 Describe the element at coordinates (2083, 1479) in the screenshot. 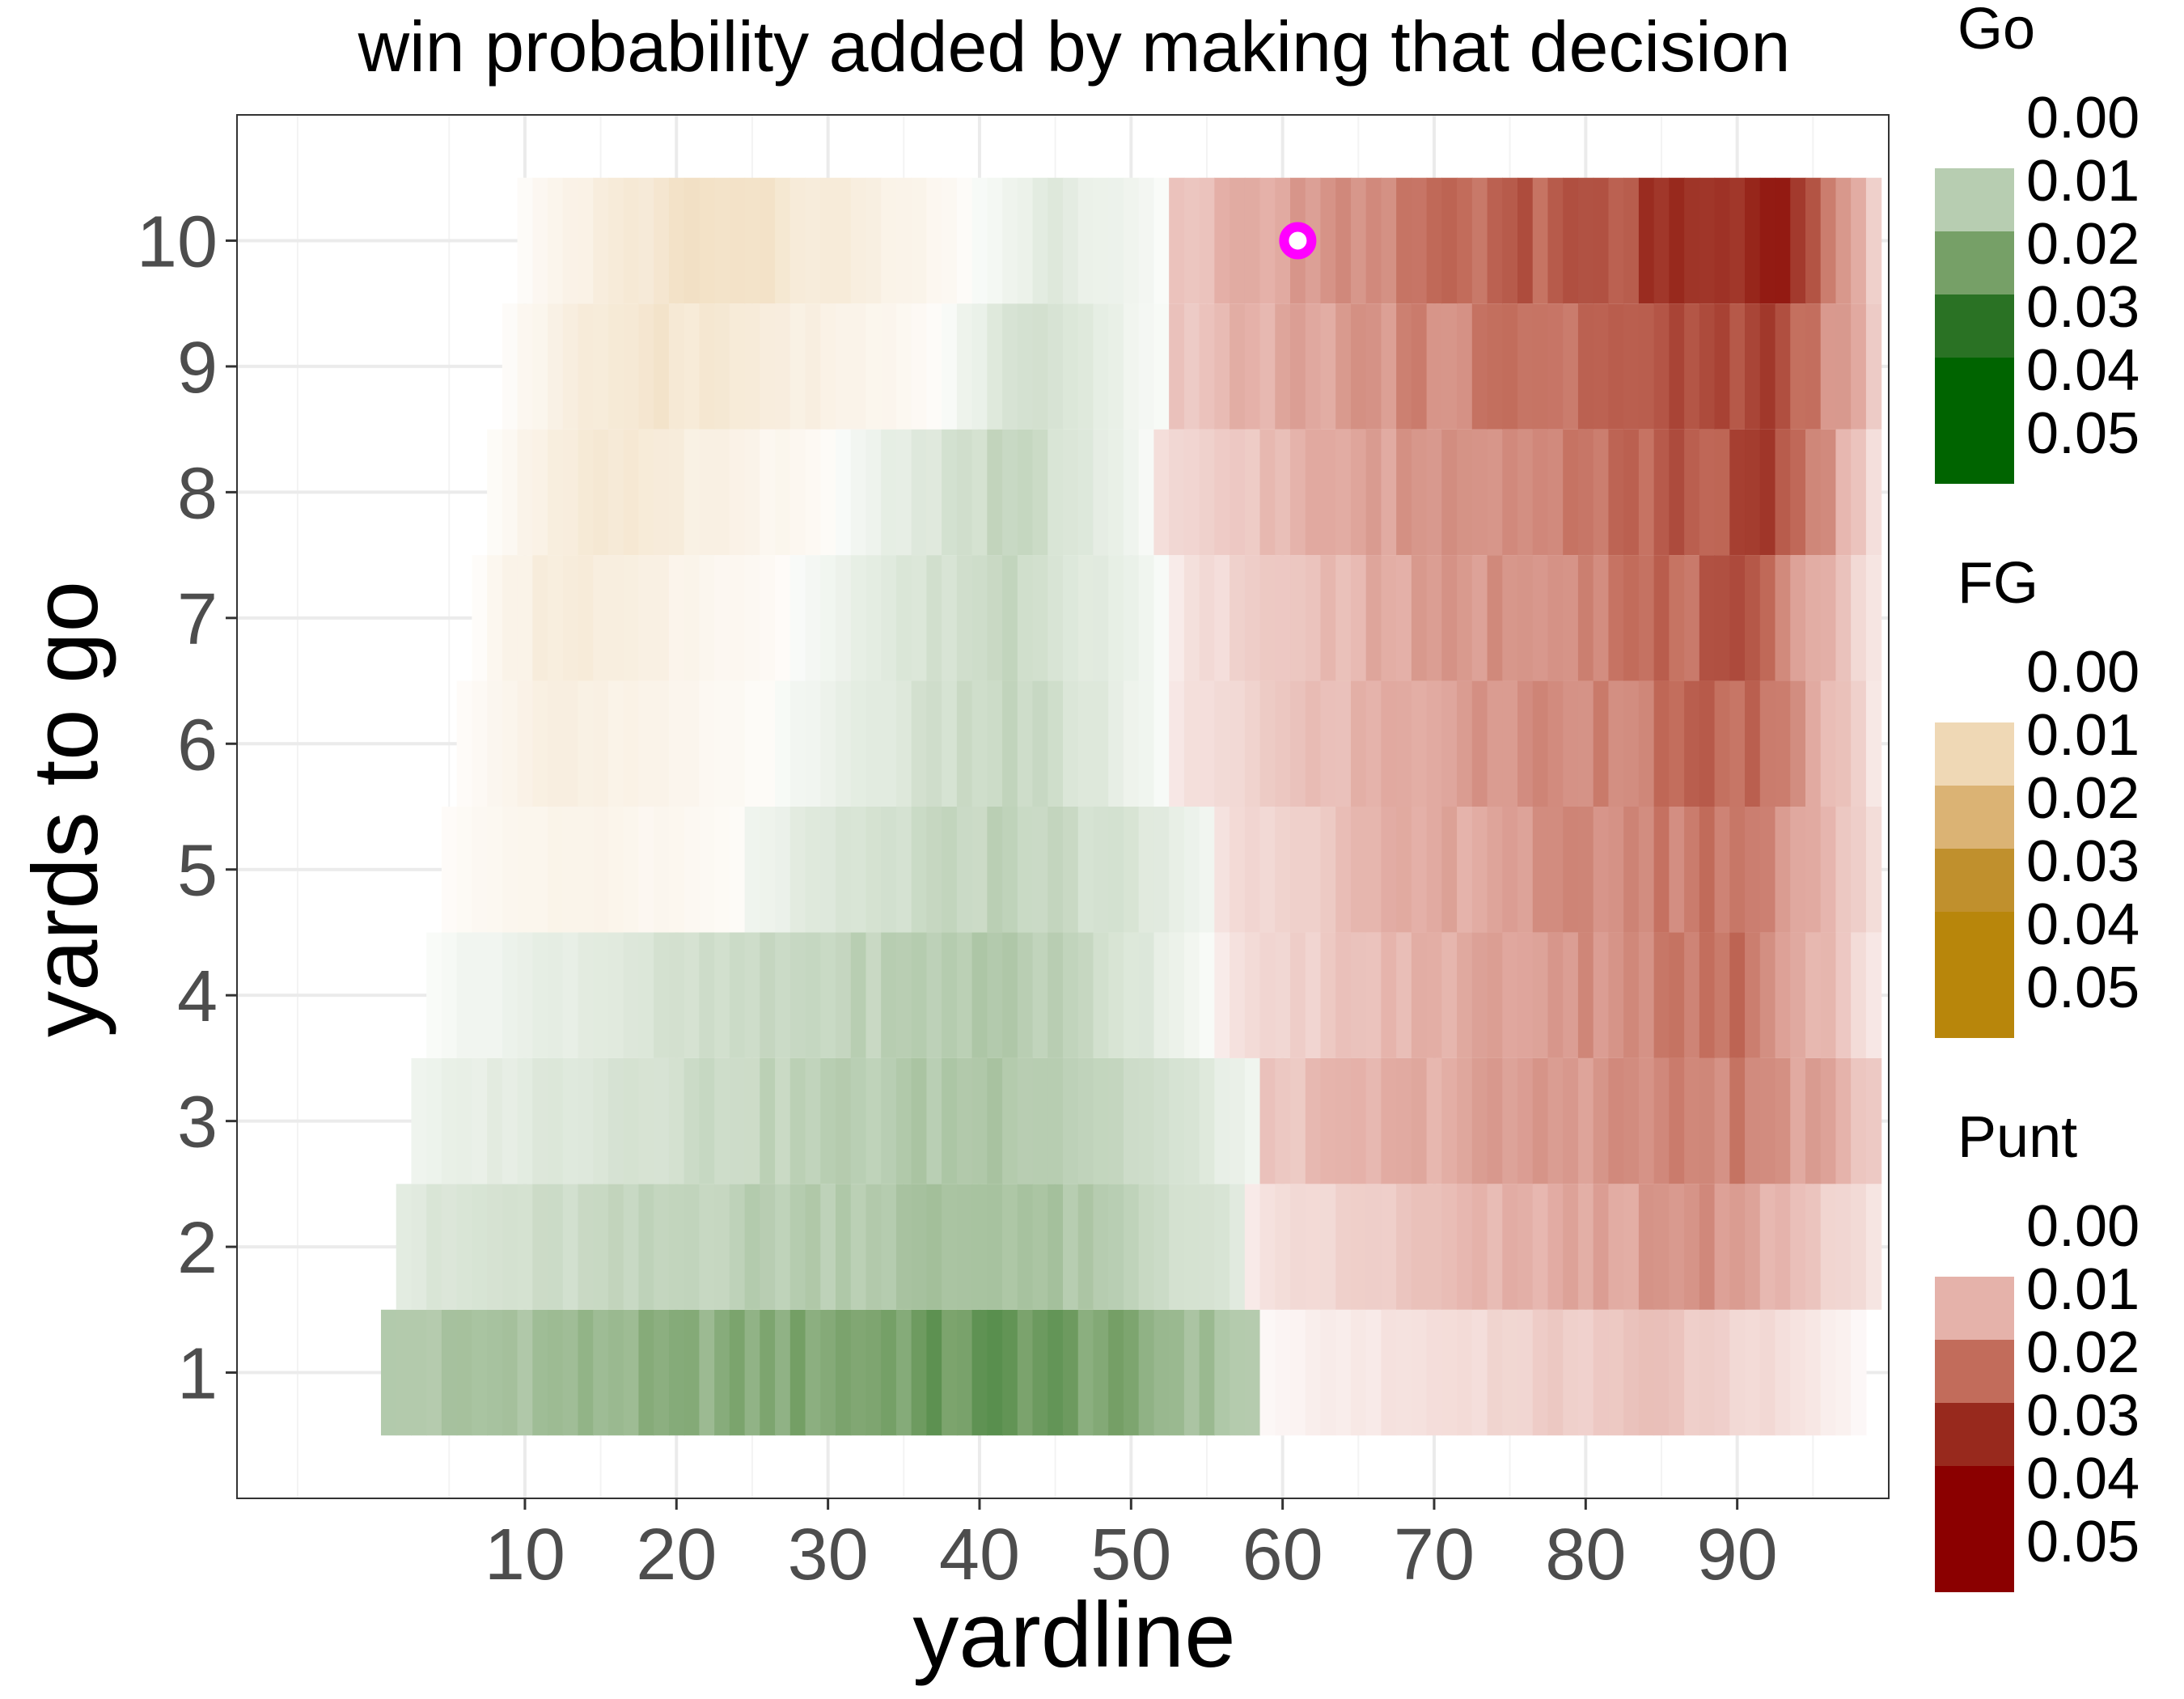

I see `legend-label: 0.04` at that location.